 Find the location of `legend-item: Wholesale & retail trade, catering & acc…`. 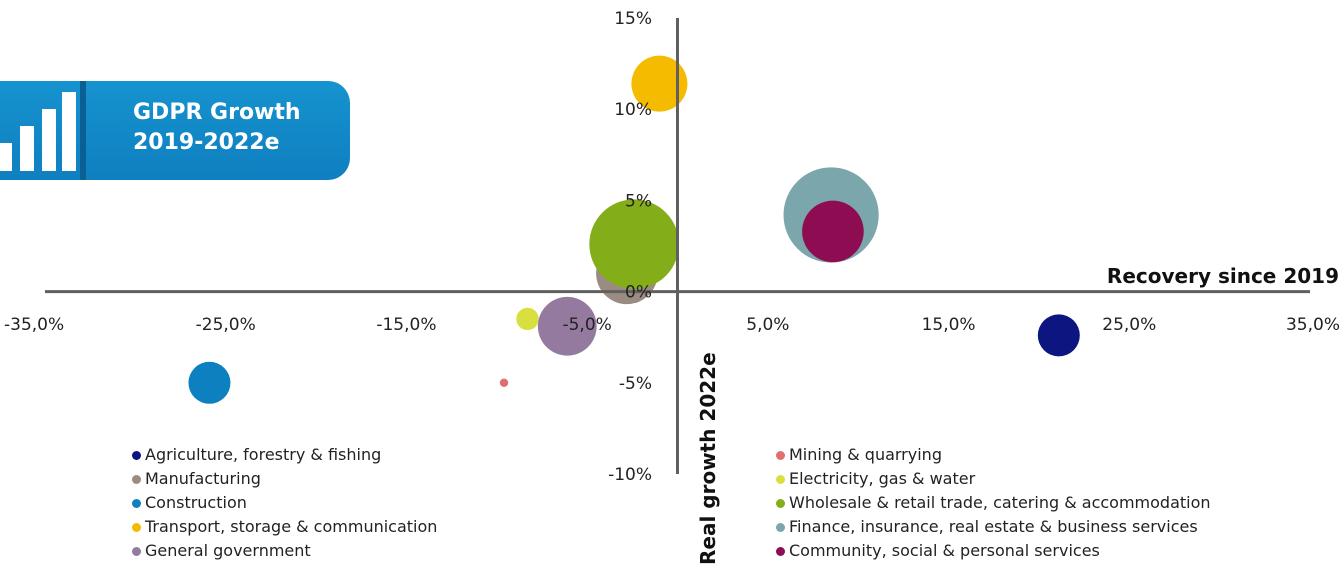

legend-item: Wholesale & retail trade, catering & acc… is located at coordinates (993, 503).